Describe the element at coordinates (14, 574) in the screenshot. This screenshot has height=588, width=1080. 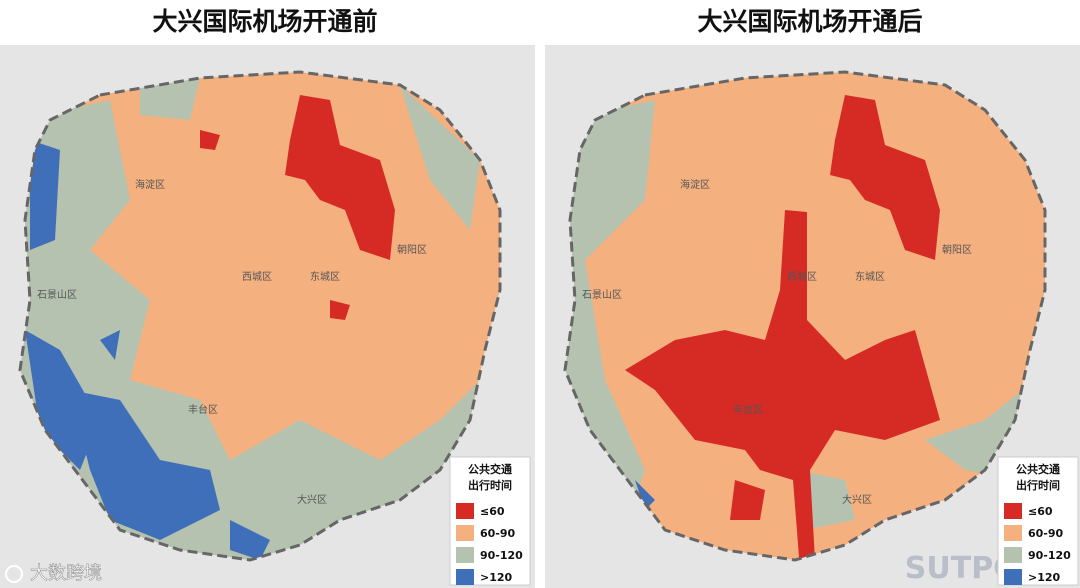
I see `watermark-icon` at that location.